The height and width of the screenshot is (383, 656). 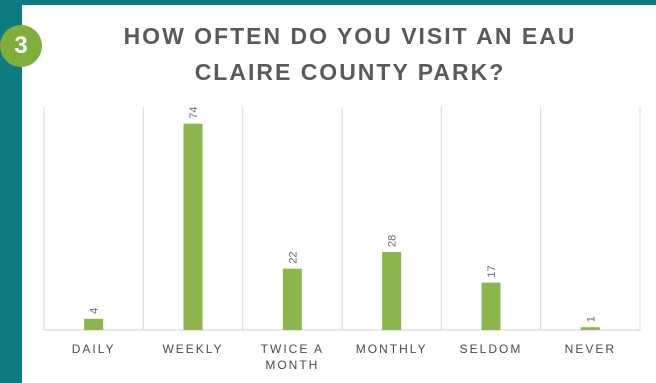 I want to click on data-label-4: 17, so click(x=492, y=271).